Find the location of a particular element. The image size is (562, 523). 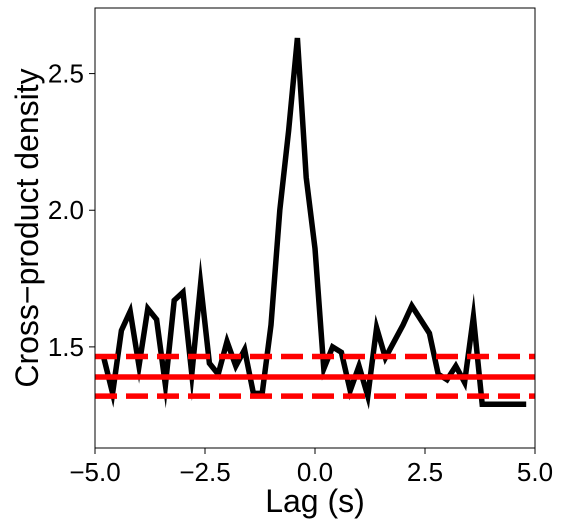

x-axis-label: Lag (s) is located at coordinates (315, 501).